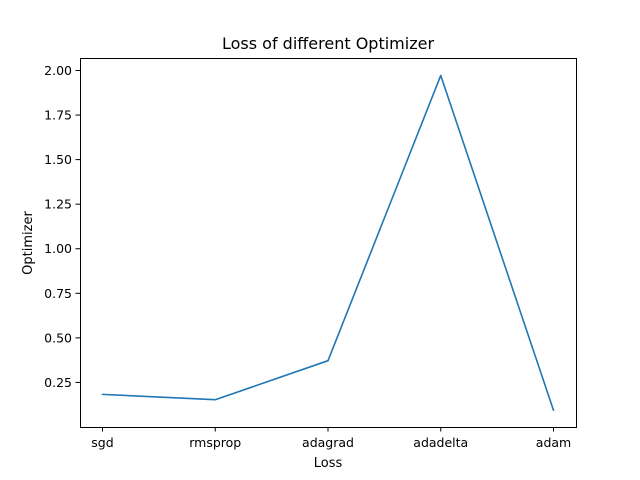 This screenshot has height=480, width=640. I want to click on chart-title: Loss of different Optimizer, so click(328, 43).